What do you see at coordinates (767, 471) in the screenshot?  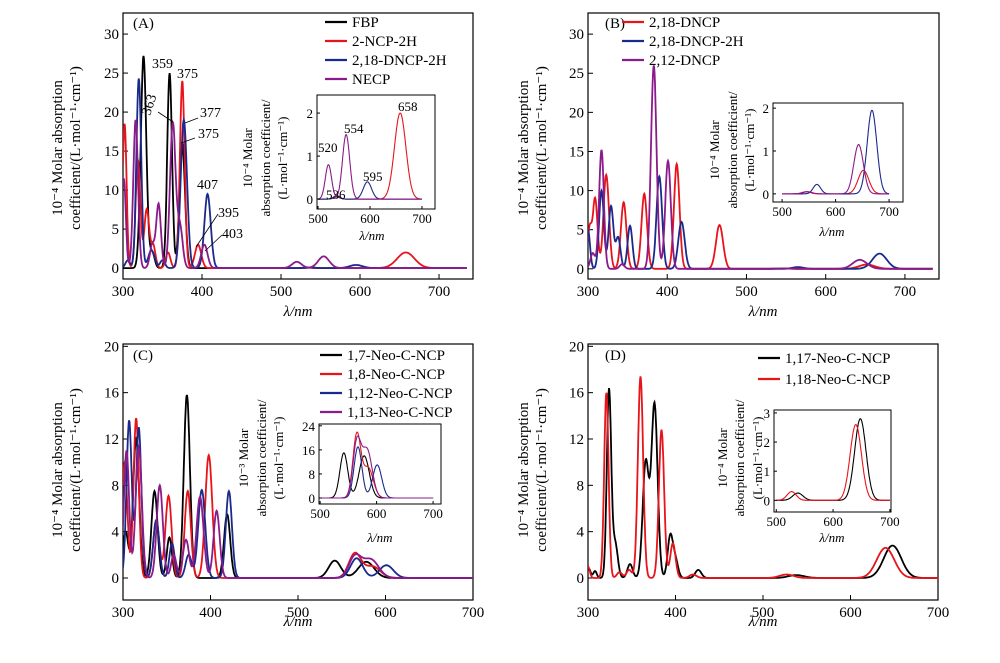 I see `y-tick-label: 1` at bounding box center [767, 471].